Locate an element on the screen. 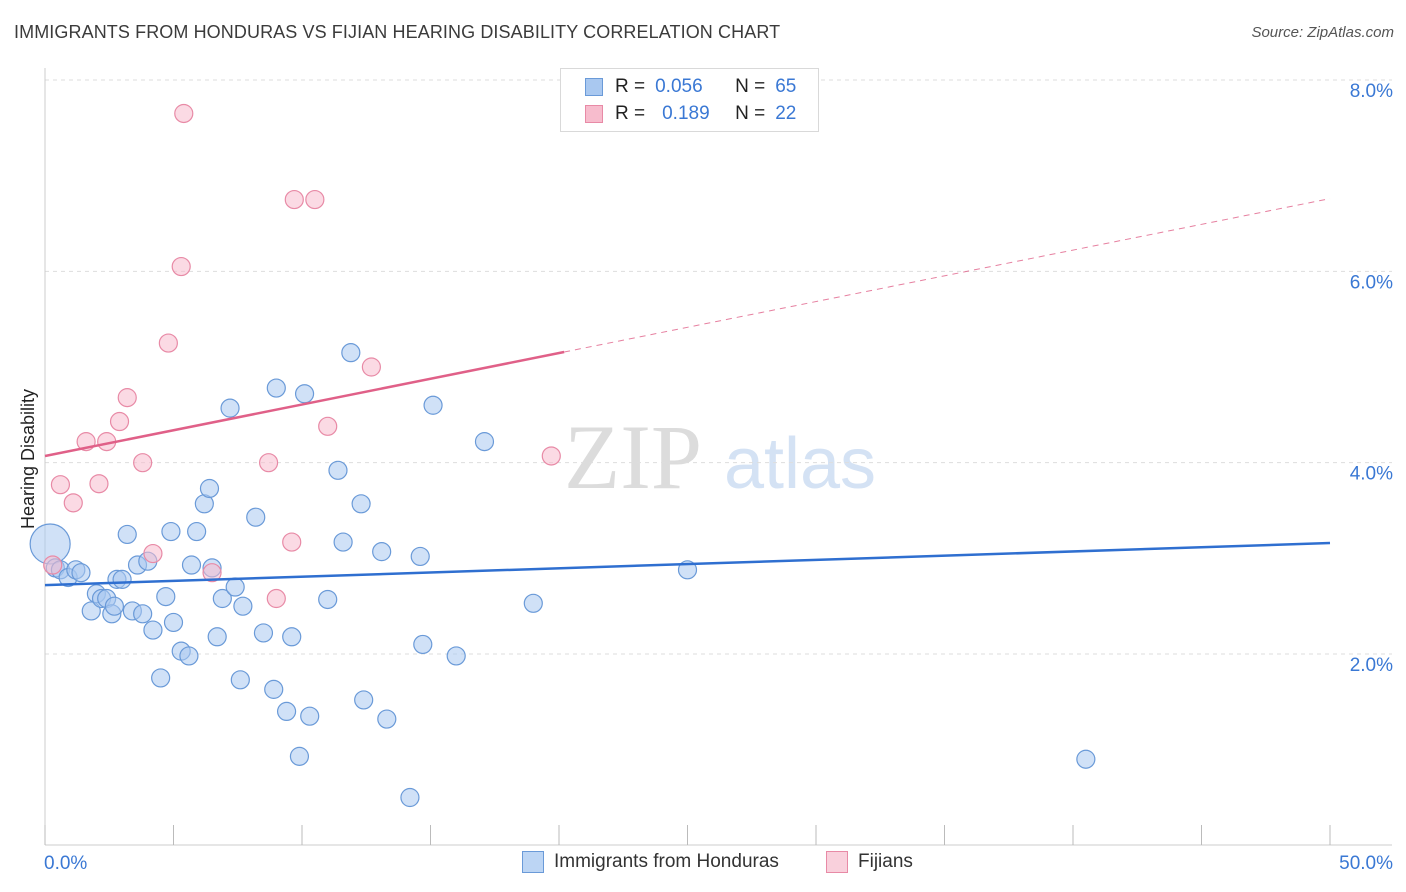  honduras-trend-line is located at coordinates (687, 564).